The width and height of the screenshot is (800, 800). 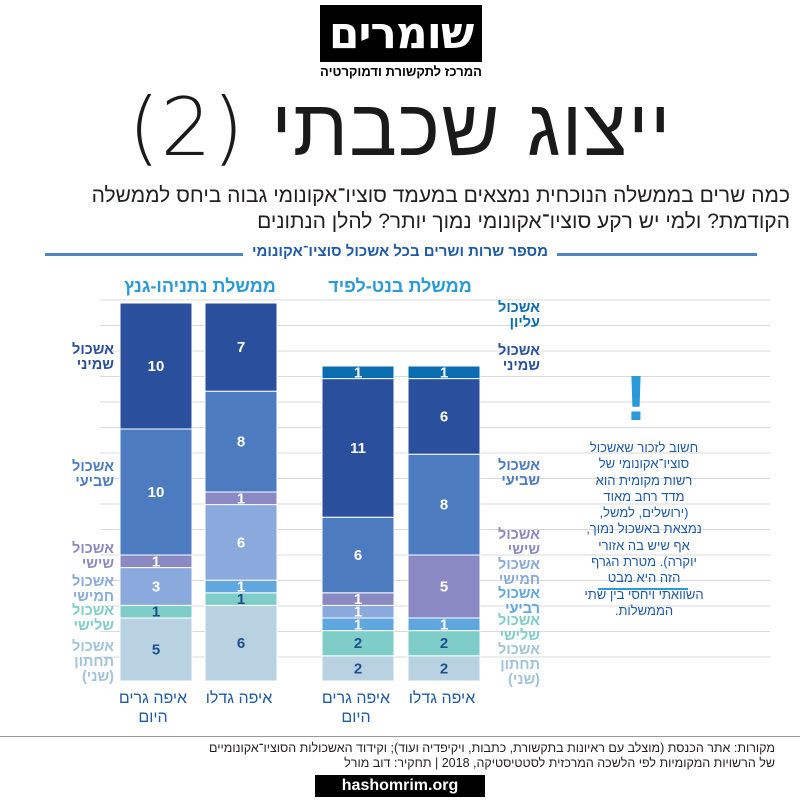 I want to click on right-label-cluster-2: אשכול תחתון (שני), so click(x=519, y=665).